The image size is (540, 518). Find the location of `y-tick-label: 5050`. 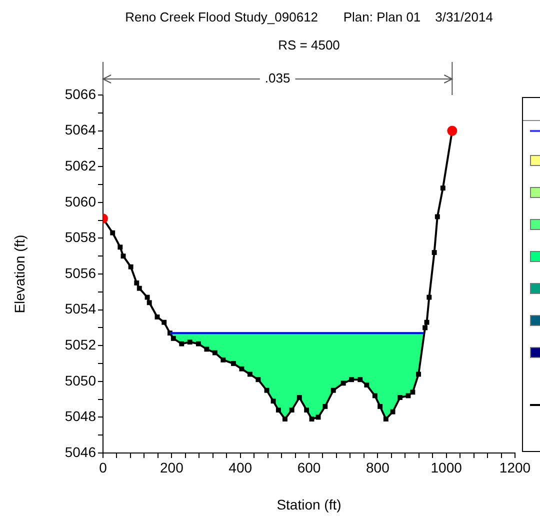

y-tick-label: 5050 is located at coordinates (80, 380).